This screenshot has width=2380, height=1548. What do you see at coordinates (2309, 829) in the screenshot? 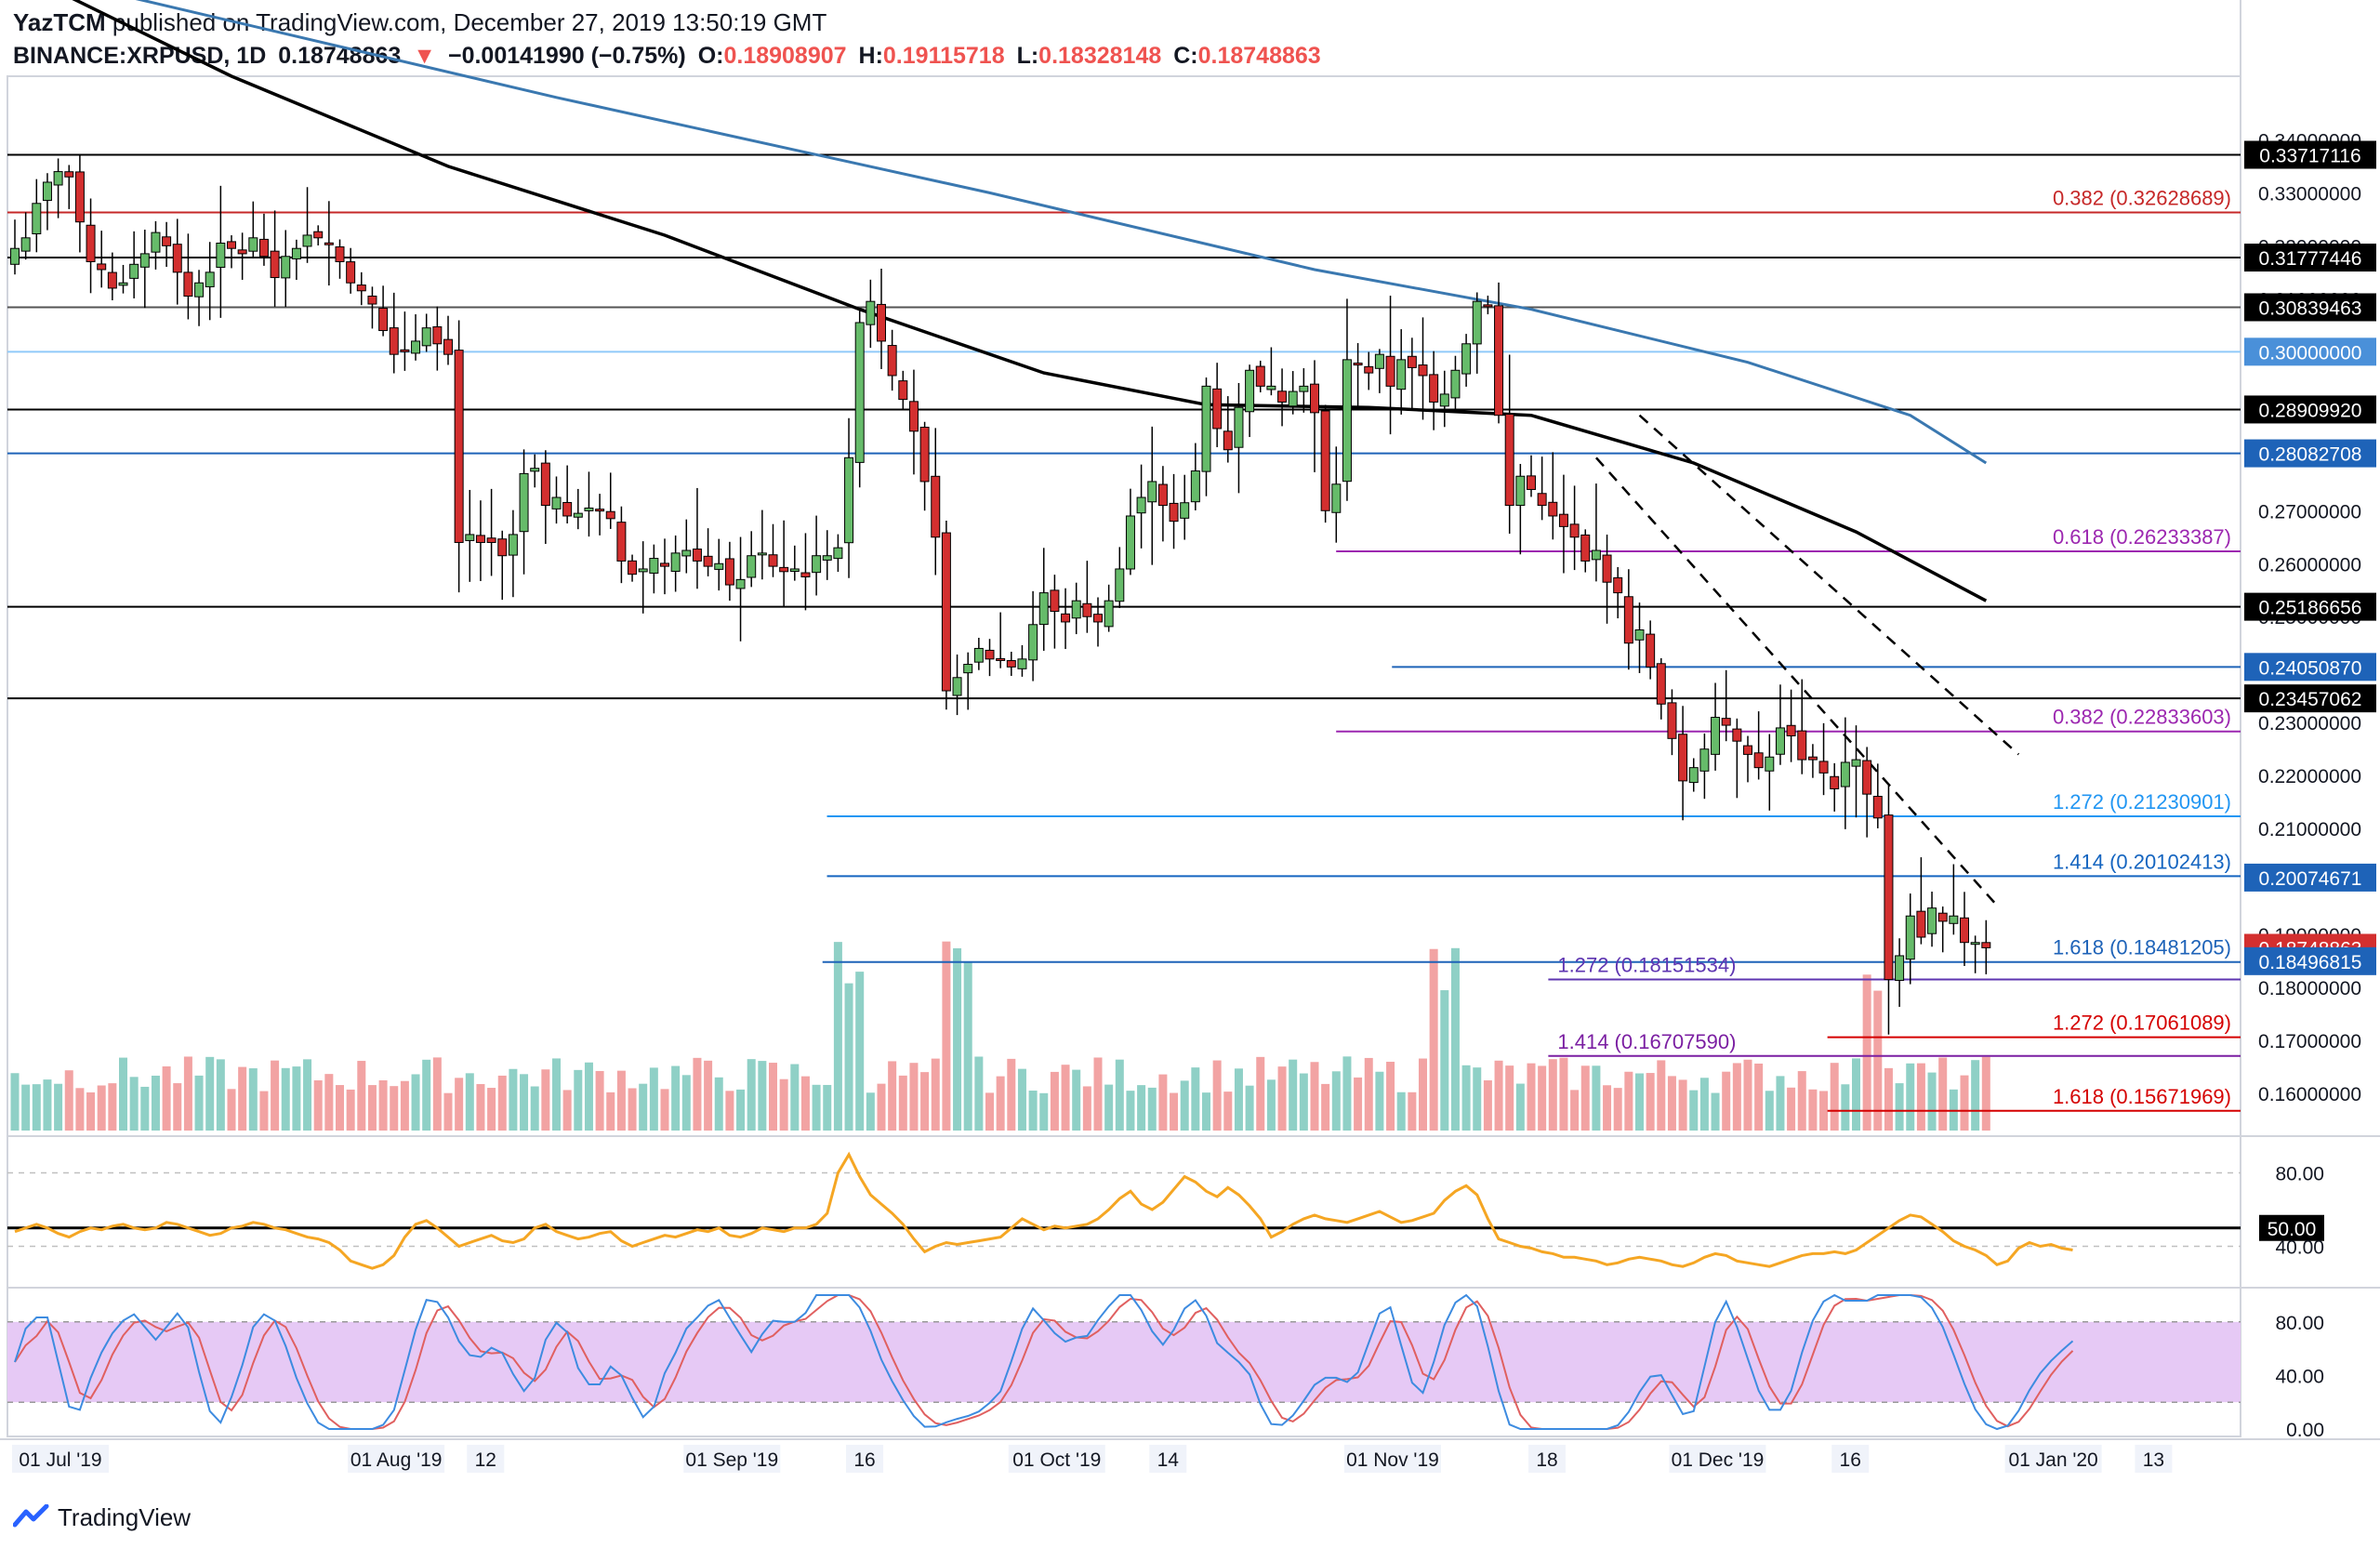
I see `price-tick-label: 0.21000000` at bounding box center [2309, 829].